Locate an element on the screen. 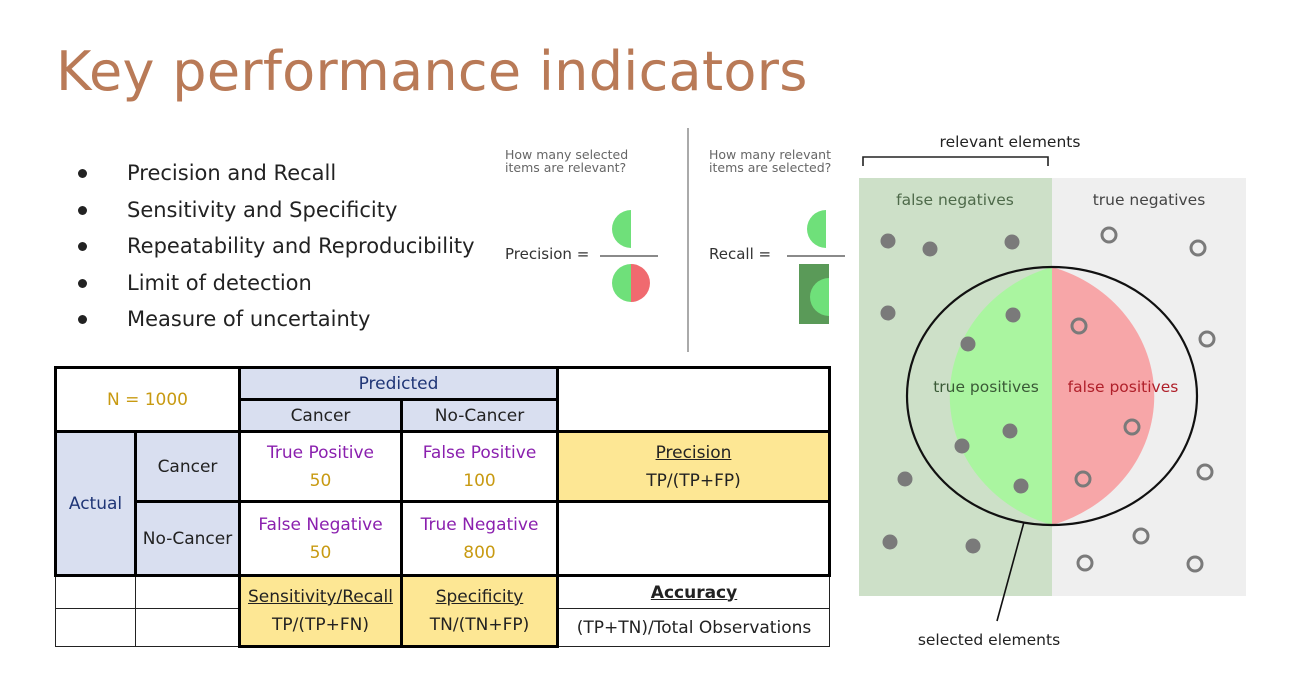 The width and height of the screenshot is (1299, 697). bullet-text: Sensitivity and Specificity is located at coordinates (262, 209).